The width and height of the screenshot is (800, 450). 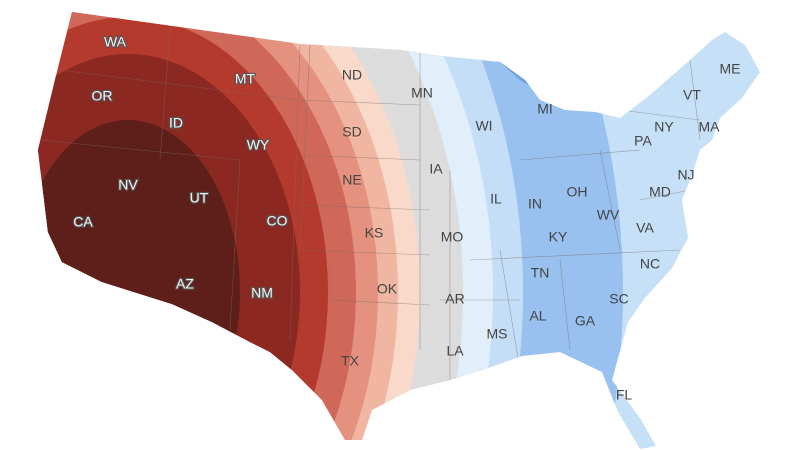 I want to click on state-label-wa: WA, so click(x=115, y=42).